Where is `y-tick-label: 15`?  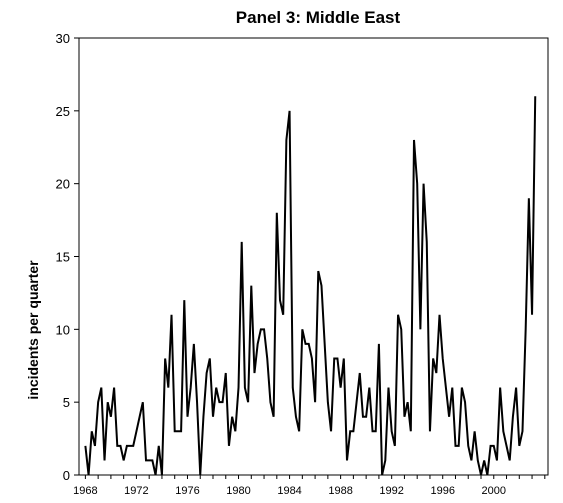 y-tick-label: 15 is located at coordinates (63, 257).